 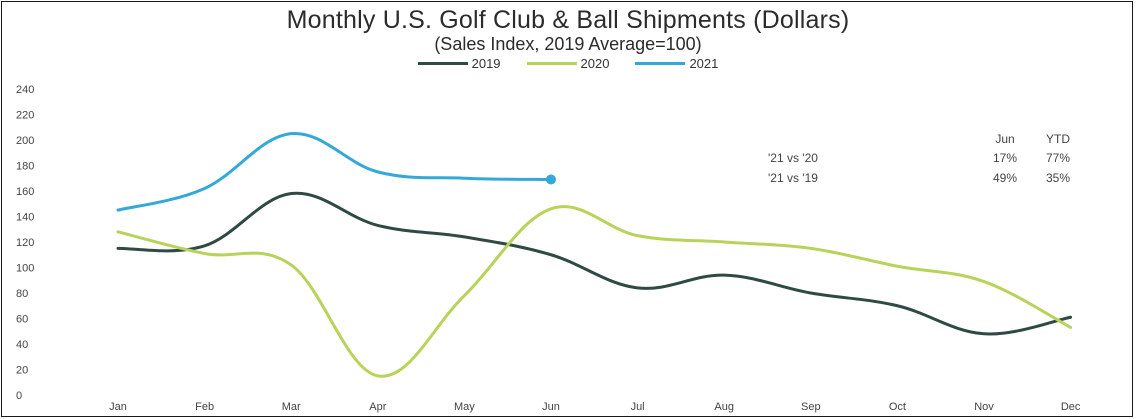 I want to click on table-cell-jun: 17%, so click(x=1005, y=158).